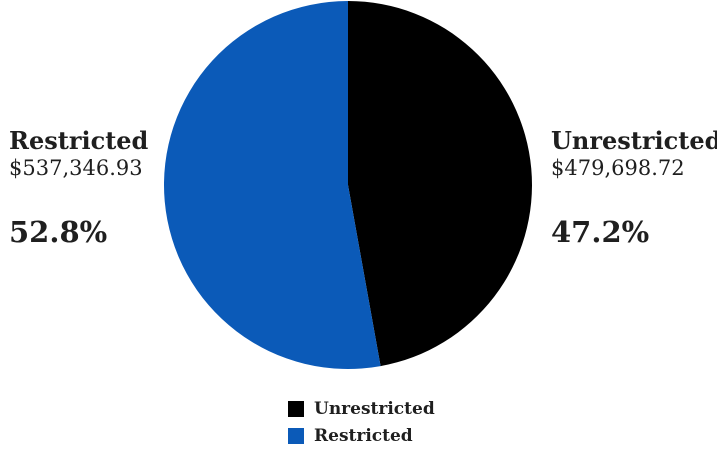 The height and width of the screenshot is (450, 717). What do you see at coordinates (79, 188) in the screenshot?
I see `restricted-label-group: Restricted $537,346.93 52.8%` at bounding box center [79, 188].